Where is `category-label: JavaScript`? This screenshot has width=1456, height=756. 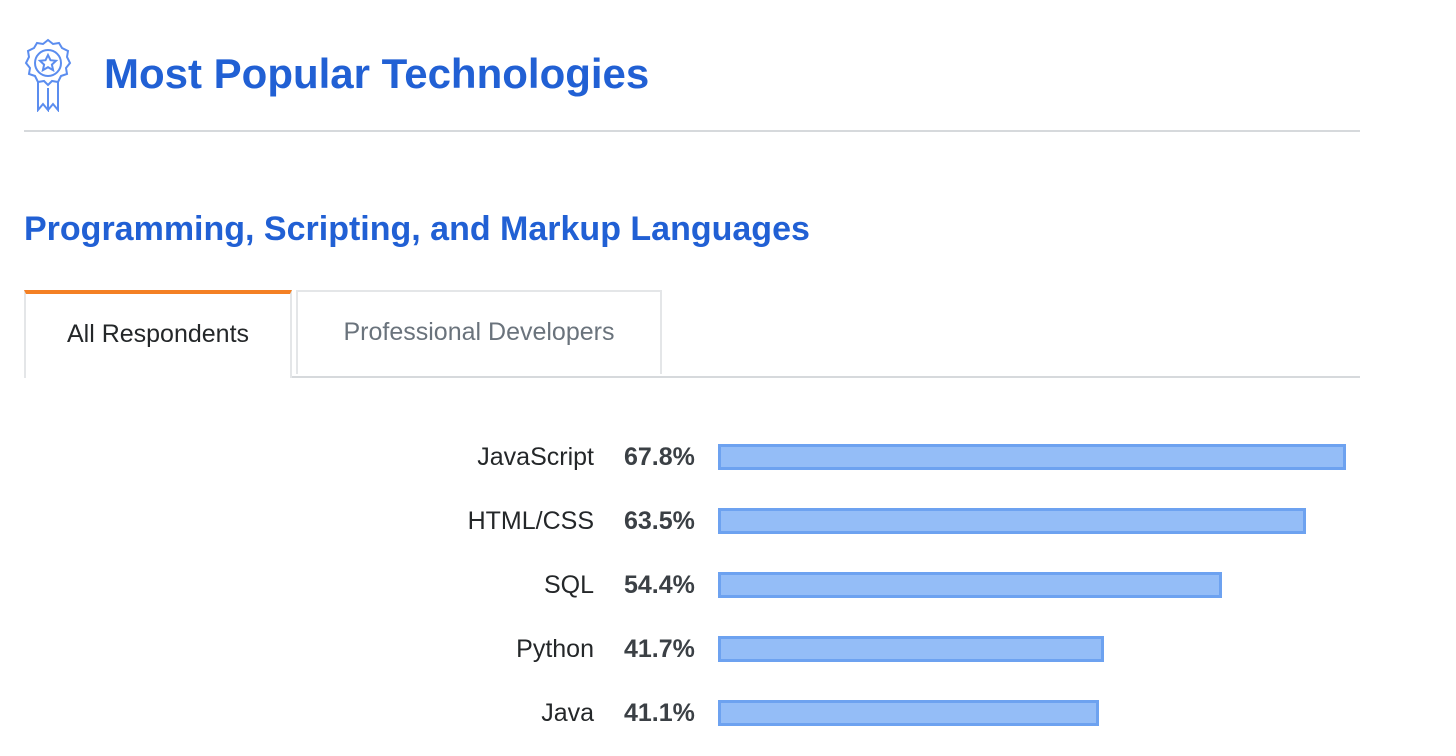 category-label: JavaScript is located at coordinates (535, 457).